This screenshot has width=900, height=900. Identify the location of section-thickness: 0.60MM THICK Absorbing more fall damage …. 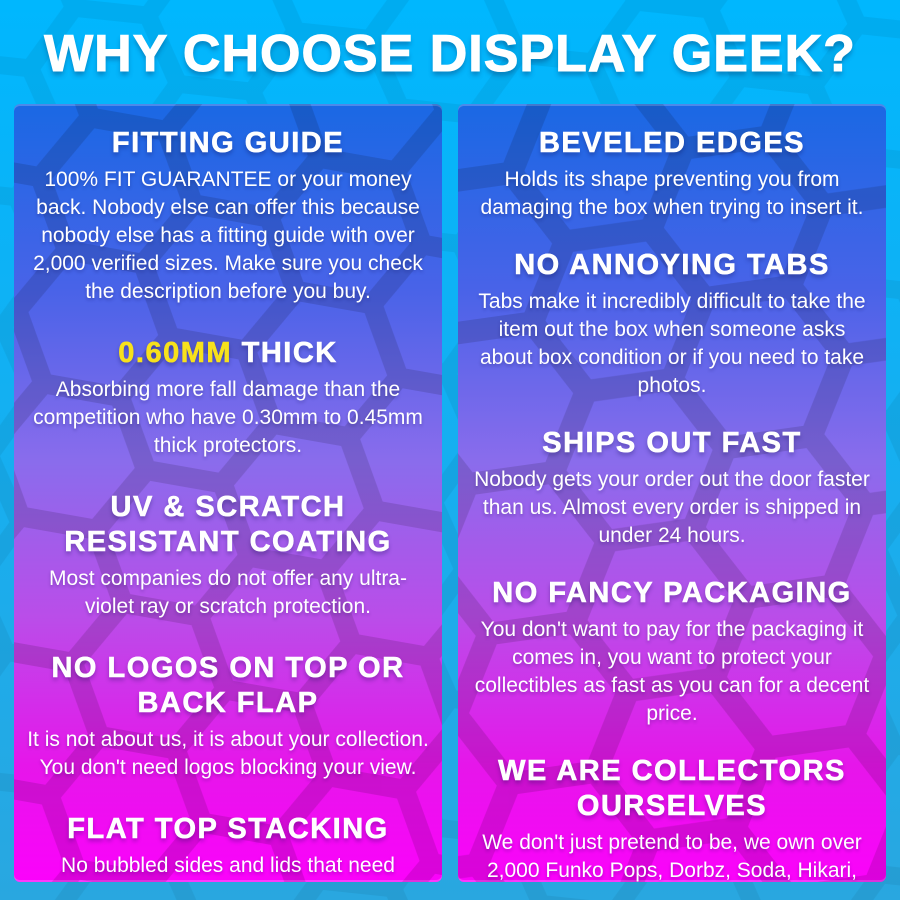
(228, 398).